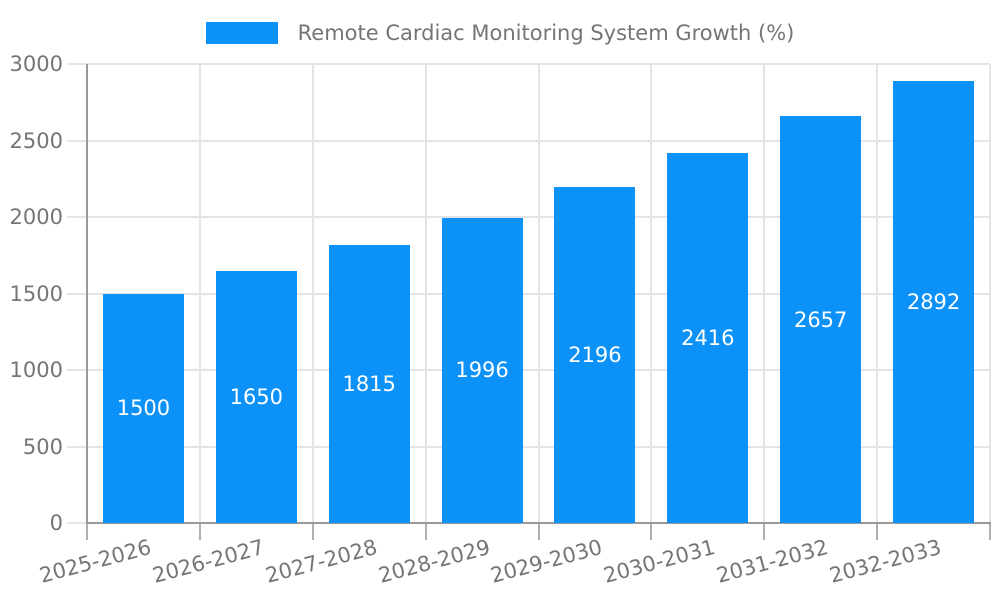 The image size is (1000, 600). Describe the element at coordinates (56, 523) in the screenshot. I see `y-axis-tick-label: 0` at that location.